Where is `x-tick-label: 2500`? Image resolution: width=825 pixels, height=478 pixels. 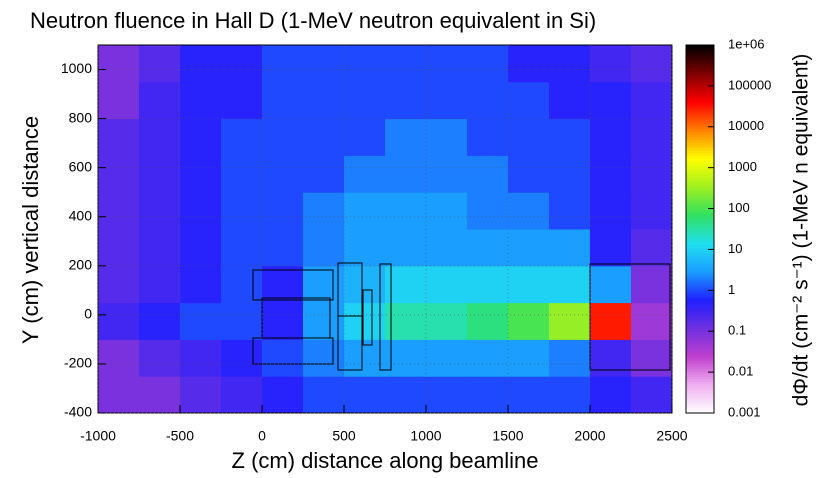 x-tick-label: 2500 is located at coordinates (671, 436).